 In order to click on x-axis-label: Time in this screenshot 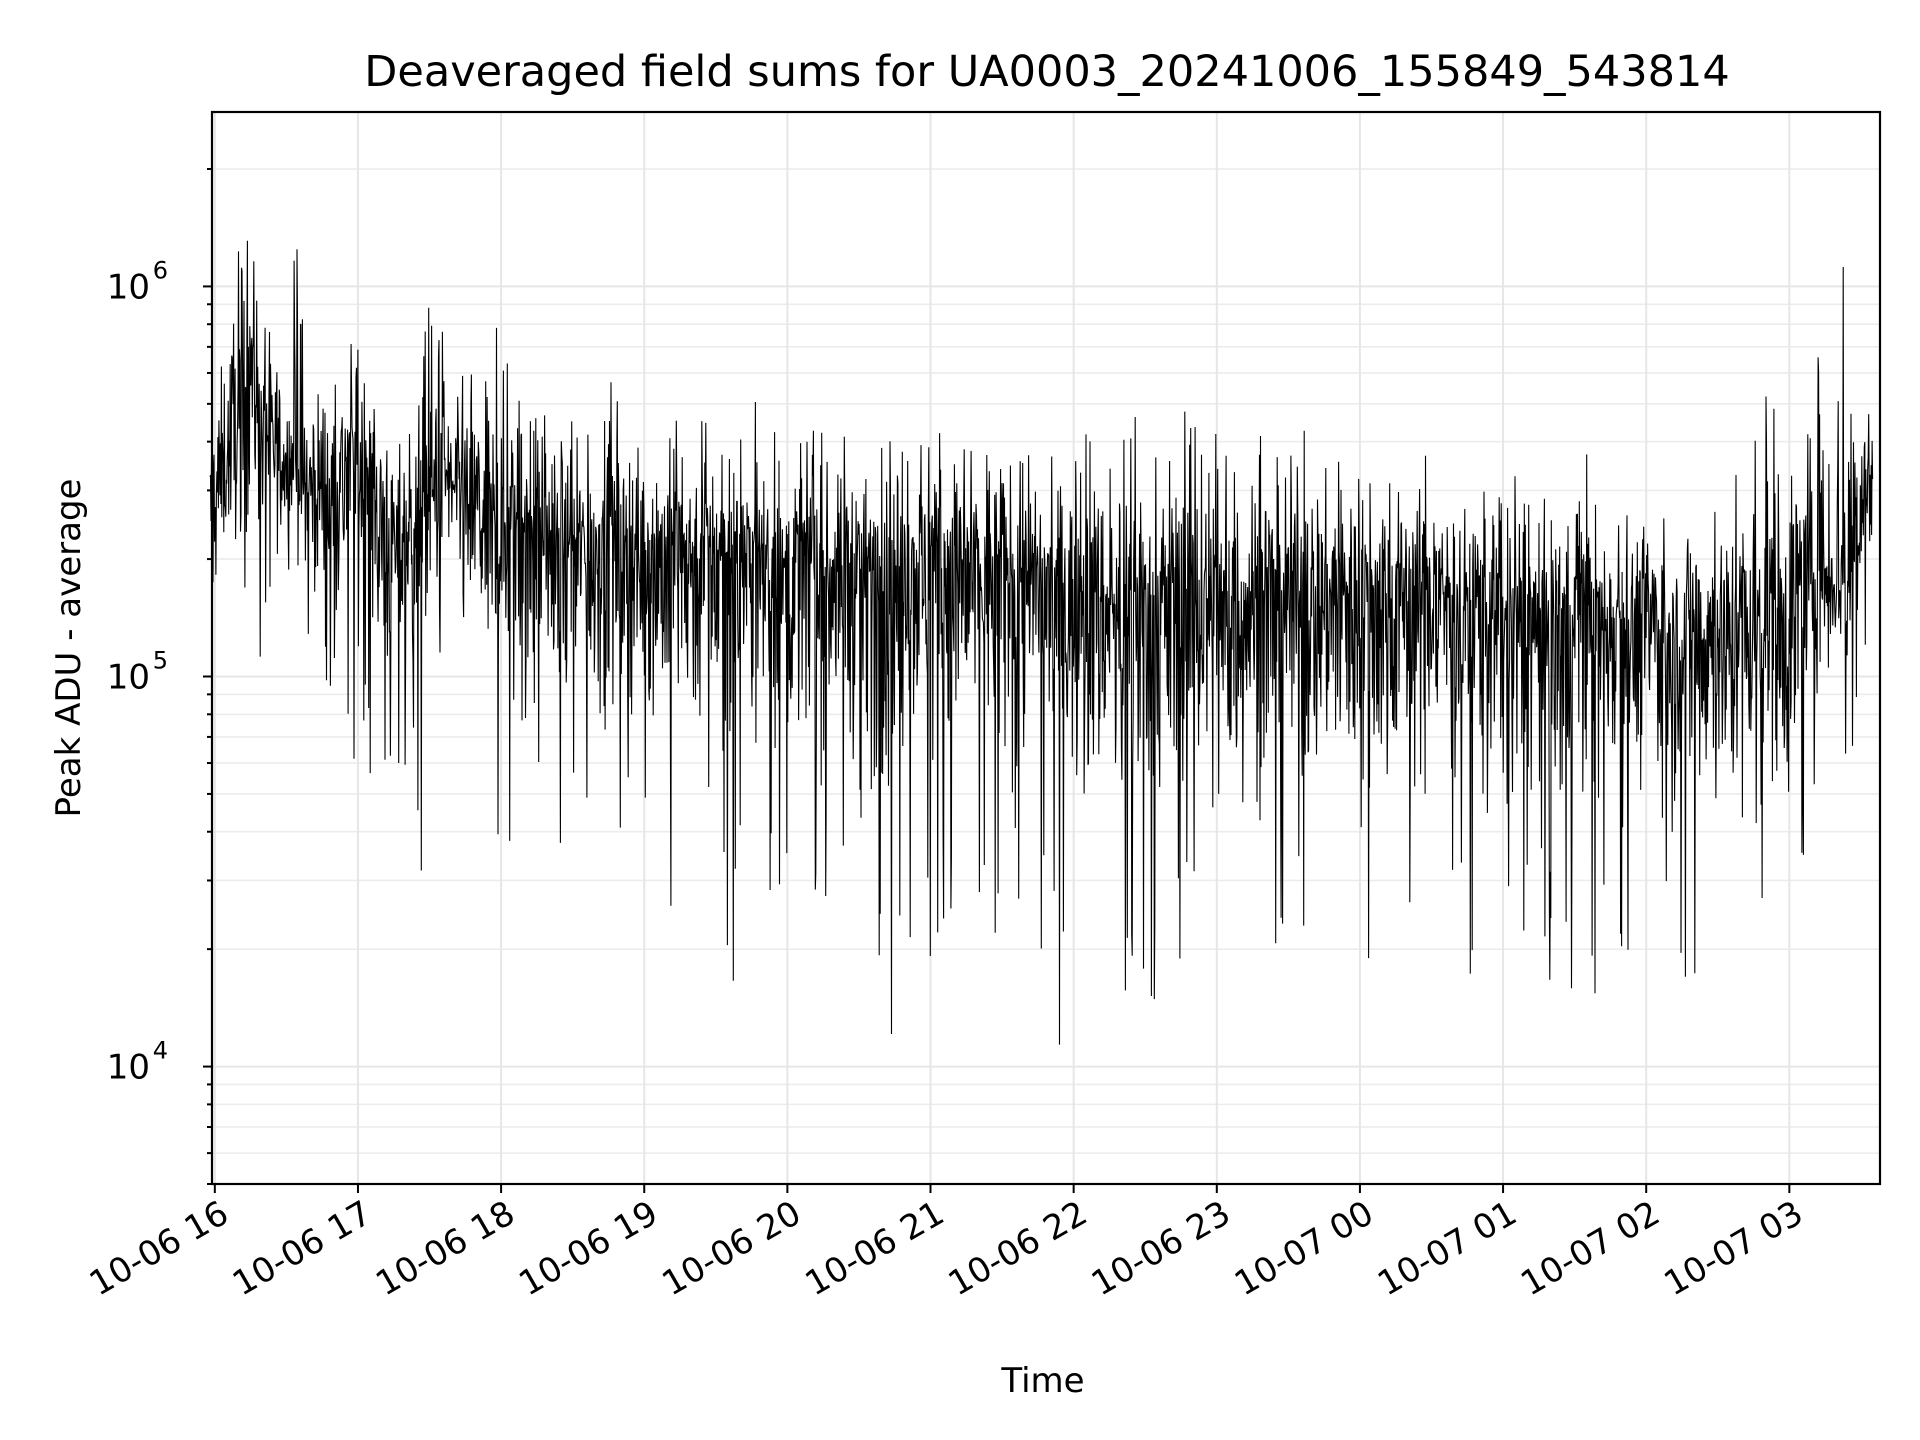, I will do `click(1042, 1381)`.